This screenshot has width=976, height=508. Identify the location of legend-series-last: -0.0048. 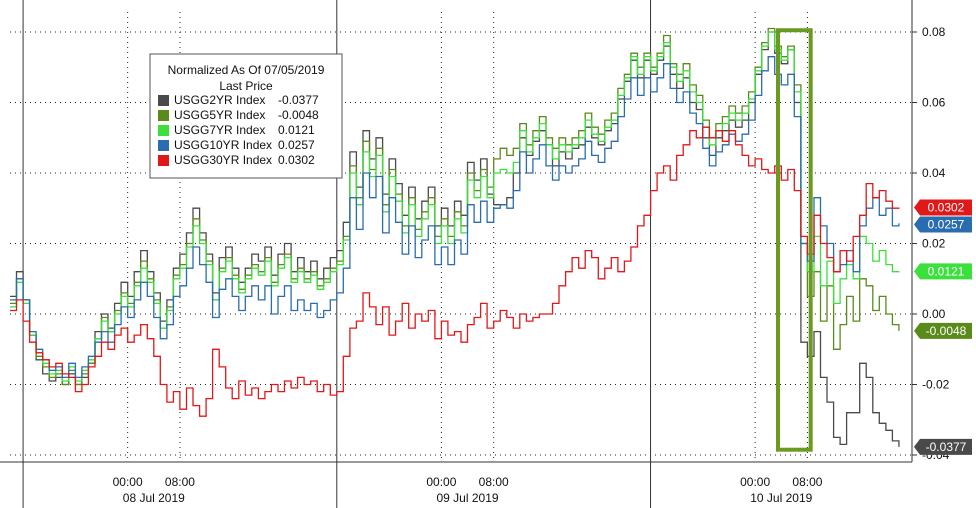
(298, 115).